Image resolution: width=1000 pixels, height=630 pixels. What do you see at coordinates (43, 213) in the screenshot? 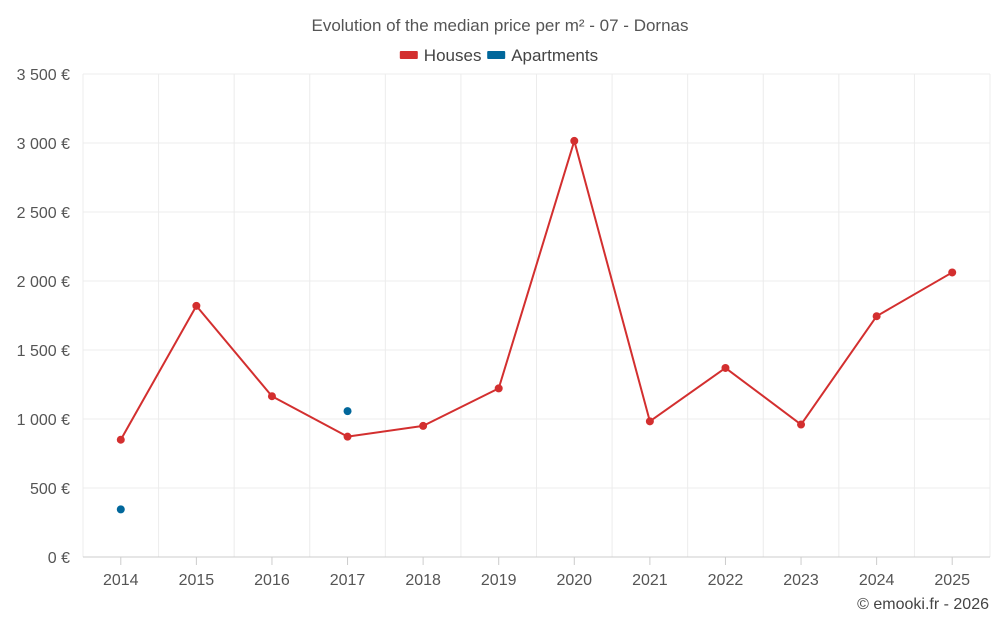
I see `y-tick-label: 2 500 €` at bounding box center [43, 213].